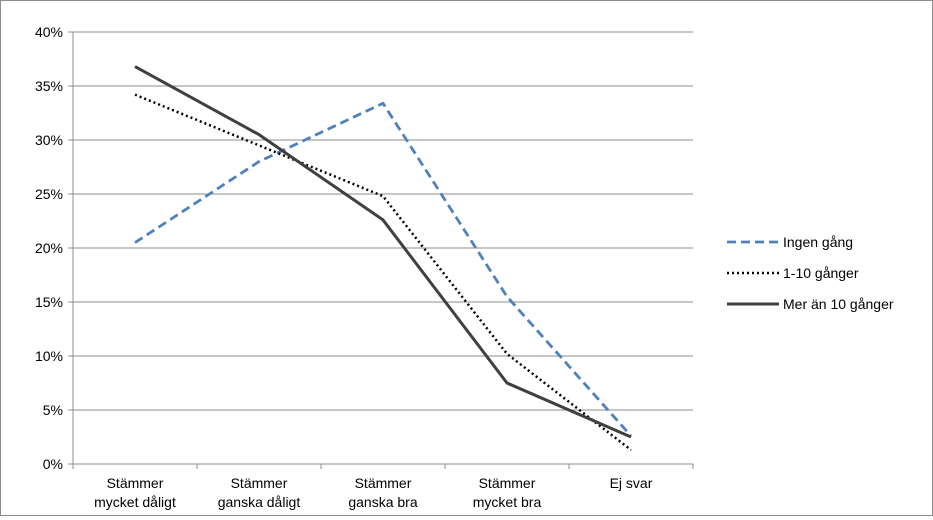 The width and height of the screenshot is (933, 520). Describe the element at coordinates (135, 502) in the screenshot. I see `x-category-label-line: mycket dåligt` at that location.